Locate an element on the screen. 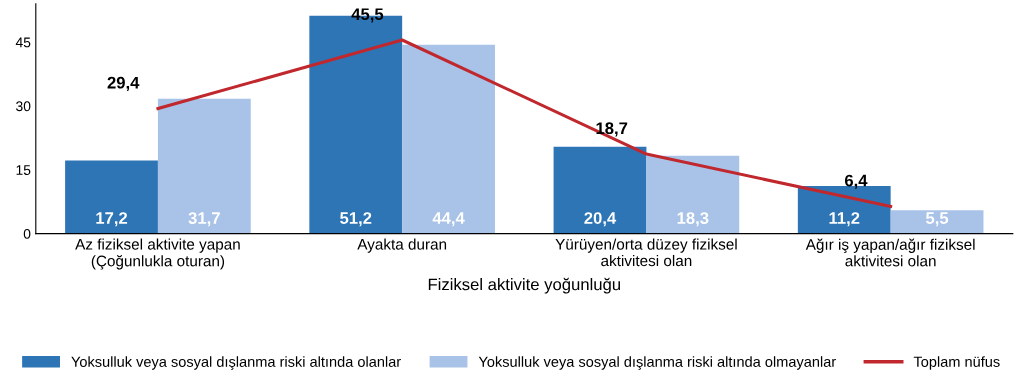 This screenshot has width=1023, height=383. x-tick-label: Ağır iş yapan/ağır fiziksel aktivitesi olan is located at coordinates (890, 252).